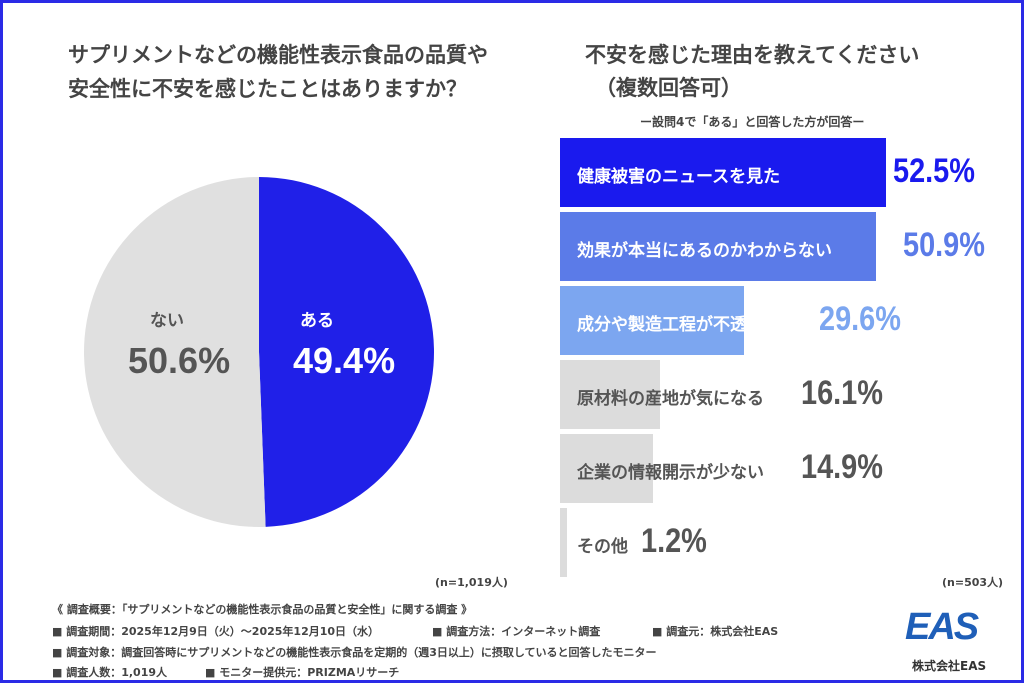  I want to click on bar-label-0: 健康被害のニュースを見た, so click(679, 177).